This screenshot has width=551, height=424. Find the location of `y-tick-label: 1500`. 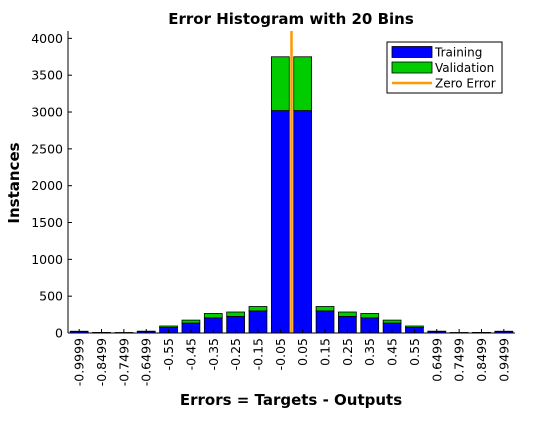

y-tick-label: 1500 is located at coordinates (47, 222).